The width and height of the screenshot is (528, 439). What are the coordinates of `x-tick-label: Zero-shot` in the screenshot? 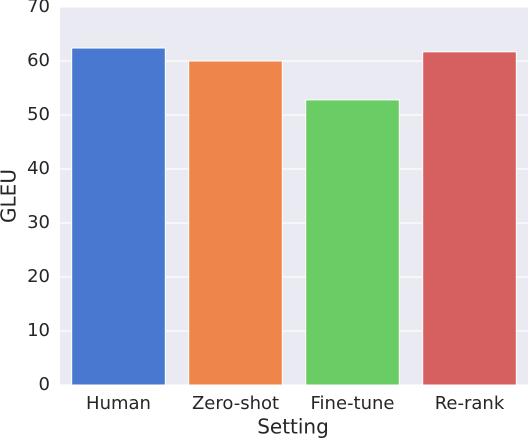 It's located at (235, 403).